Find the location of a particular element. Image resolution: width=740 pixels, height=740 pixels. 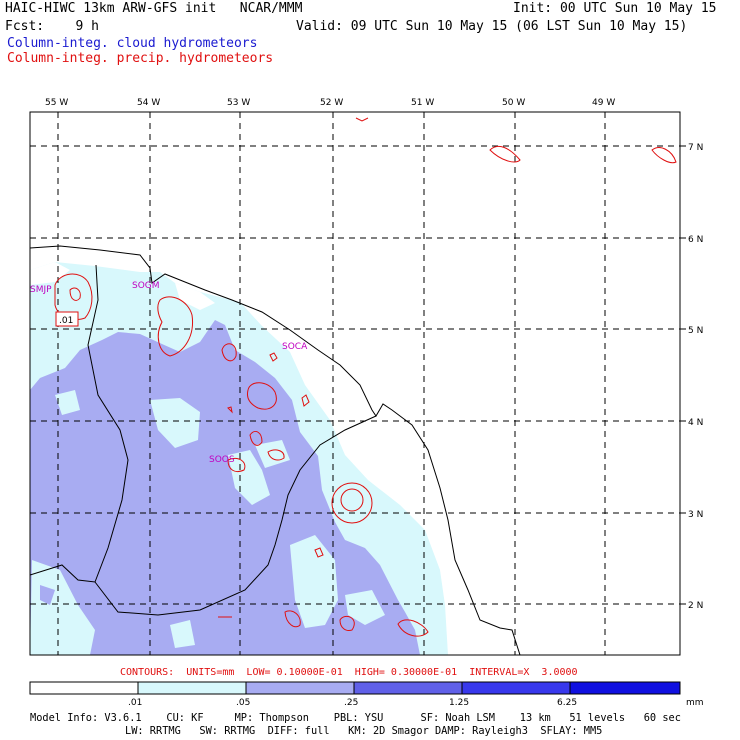

colorbar-tick: 6.25 is located at coordinates (567, 703).